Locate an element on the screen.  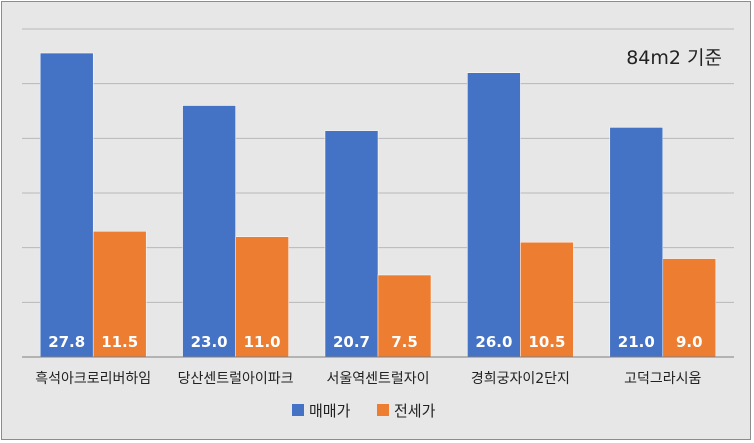
data-label: 11.0 is located at coordinates (262, 342).